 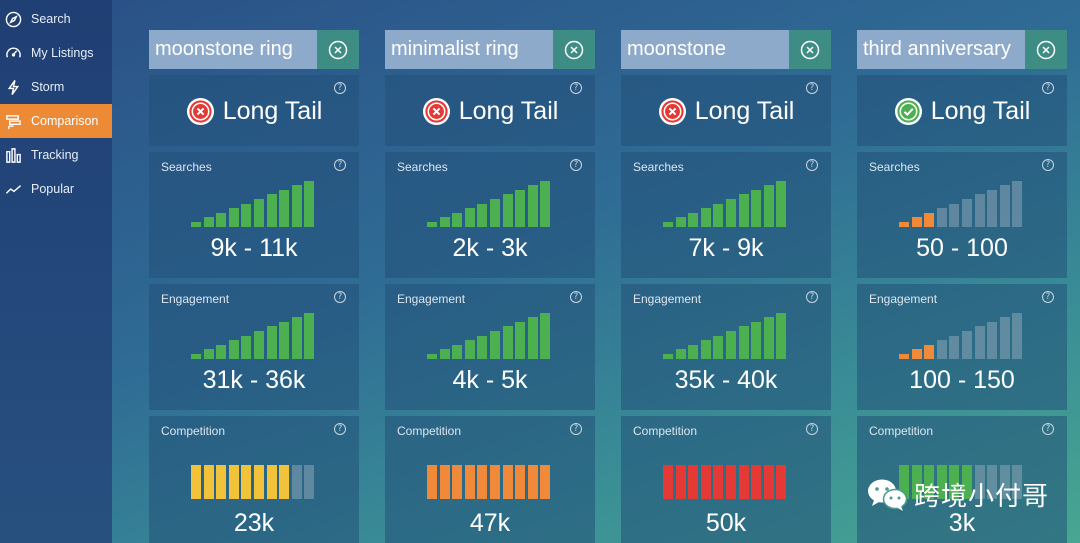 What do you see at coordinates (65, 121) in the screenshot?
I see `sidebar-item-label: Comparison` at bounding box center [65, 121].